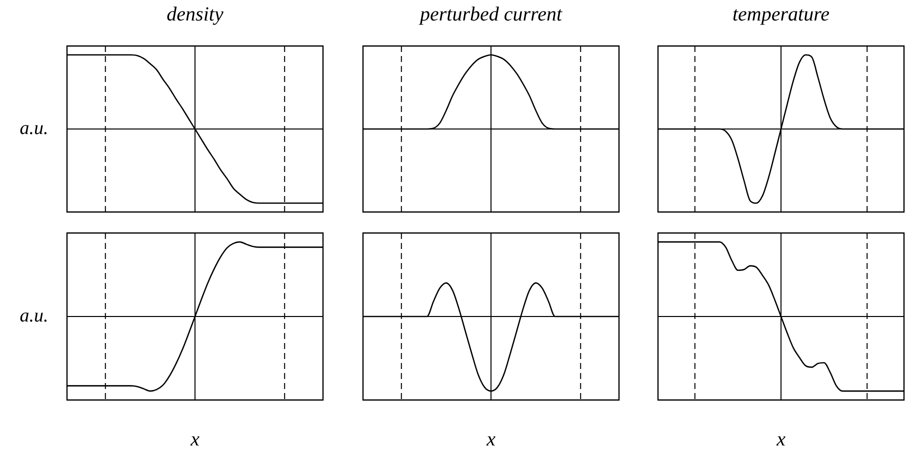 This screenshot has width=909, height=459. What do you see at coordinates (781, 14) in the screenshot?
I see `chart-title: temperature` at bounding box center [781, 14].